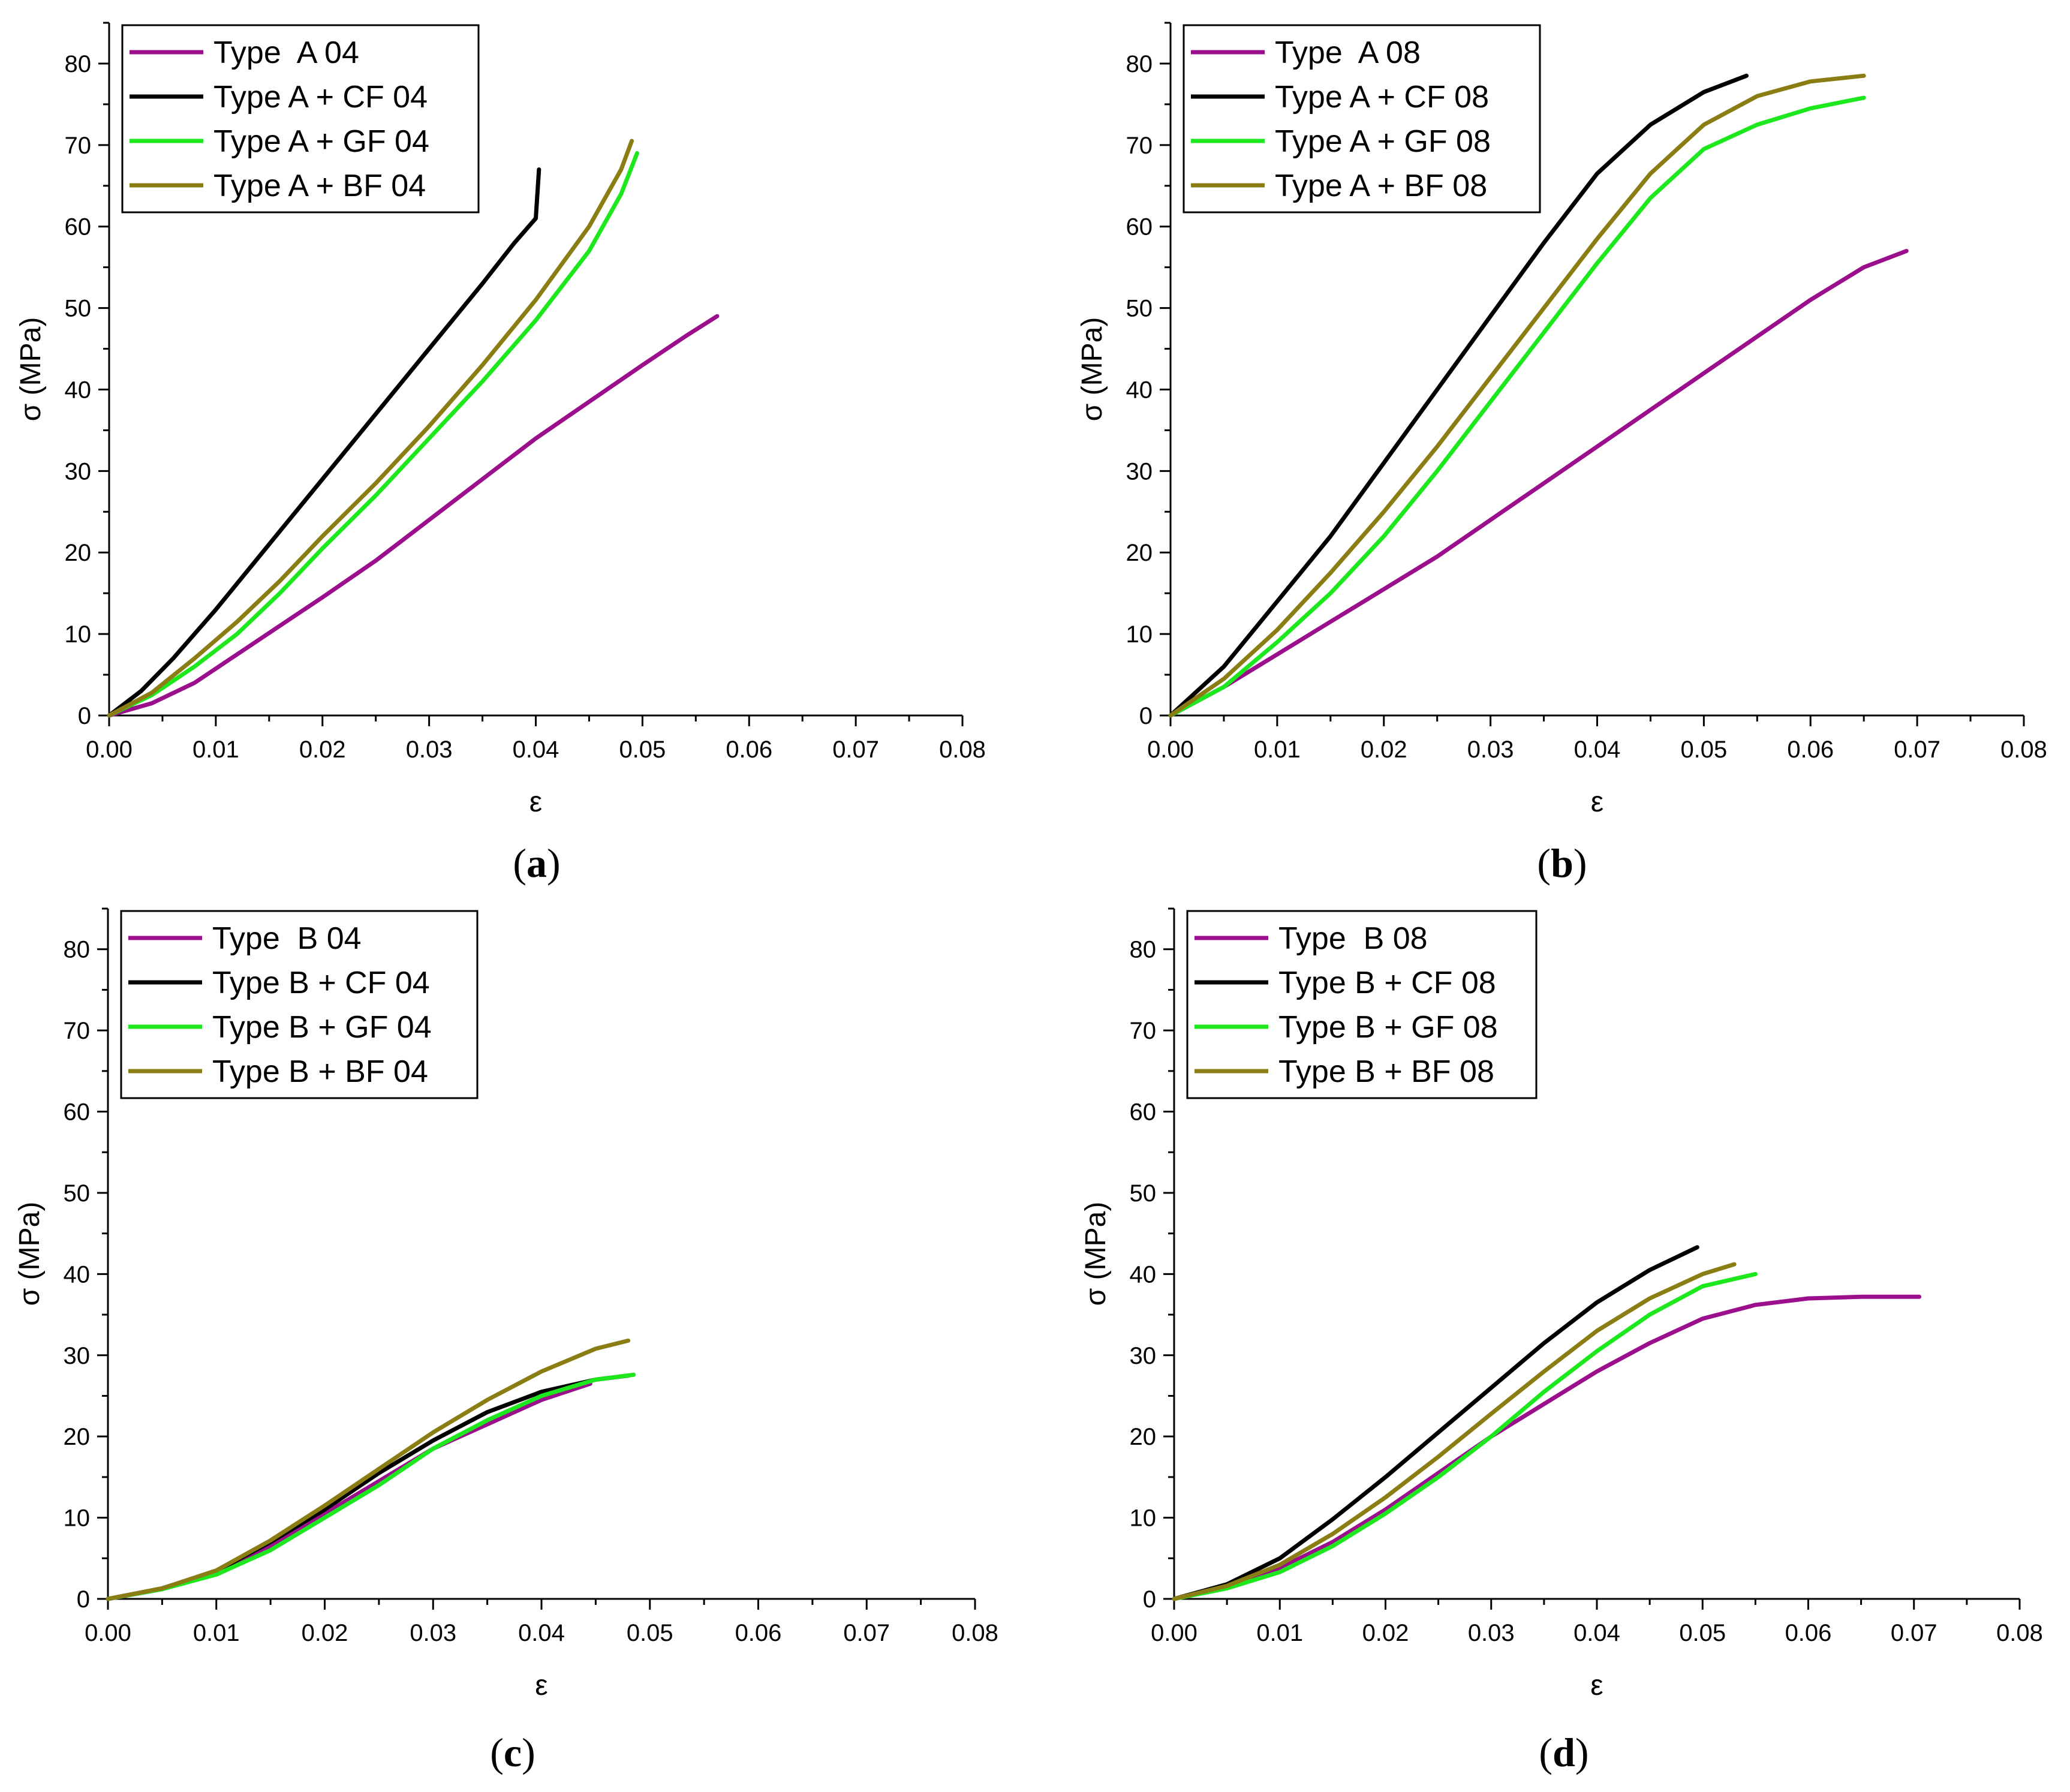 The width and height of the screenshot is (2070, 1792). I want to click on caption-letter-b: b, so click(1562, 863).